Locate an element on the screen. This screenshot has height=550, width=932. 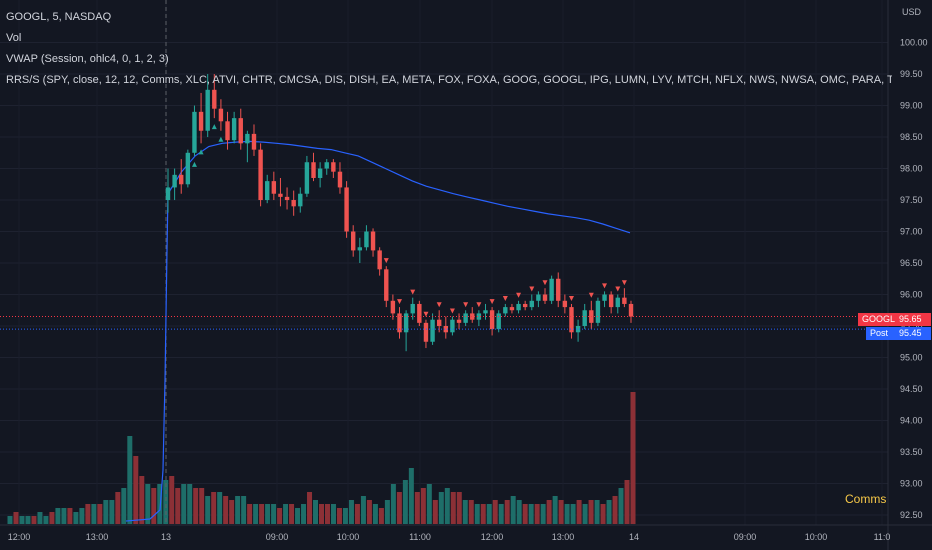
legend-symbol: GOOGL, 5, NASDAQ is located at coordinates (59, 17).